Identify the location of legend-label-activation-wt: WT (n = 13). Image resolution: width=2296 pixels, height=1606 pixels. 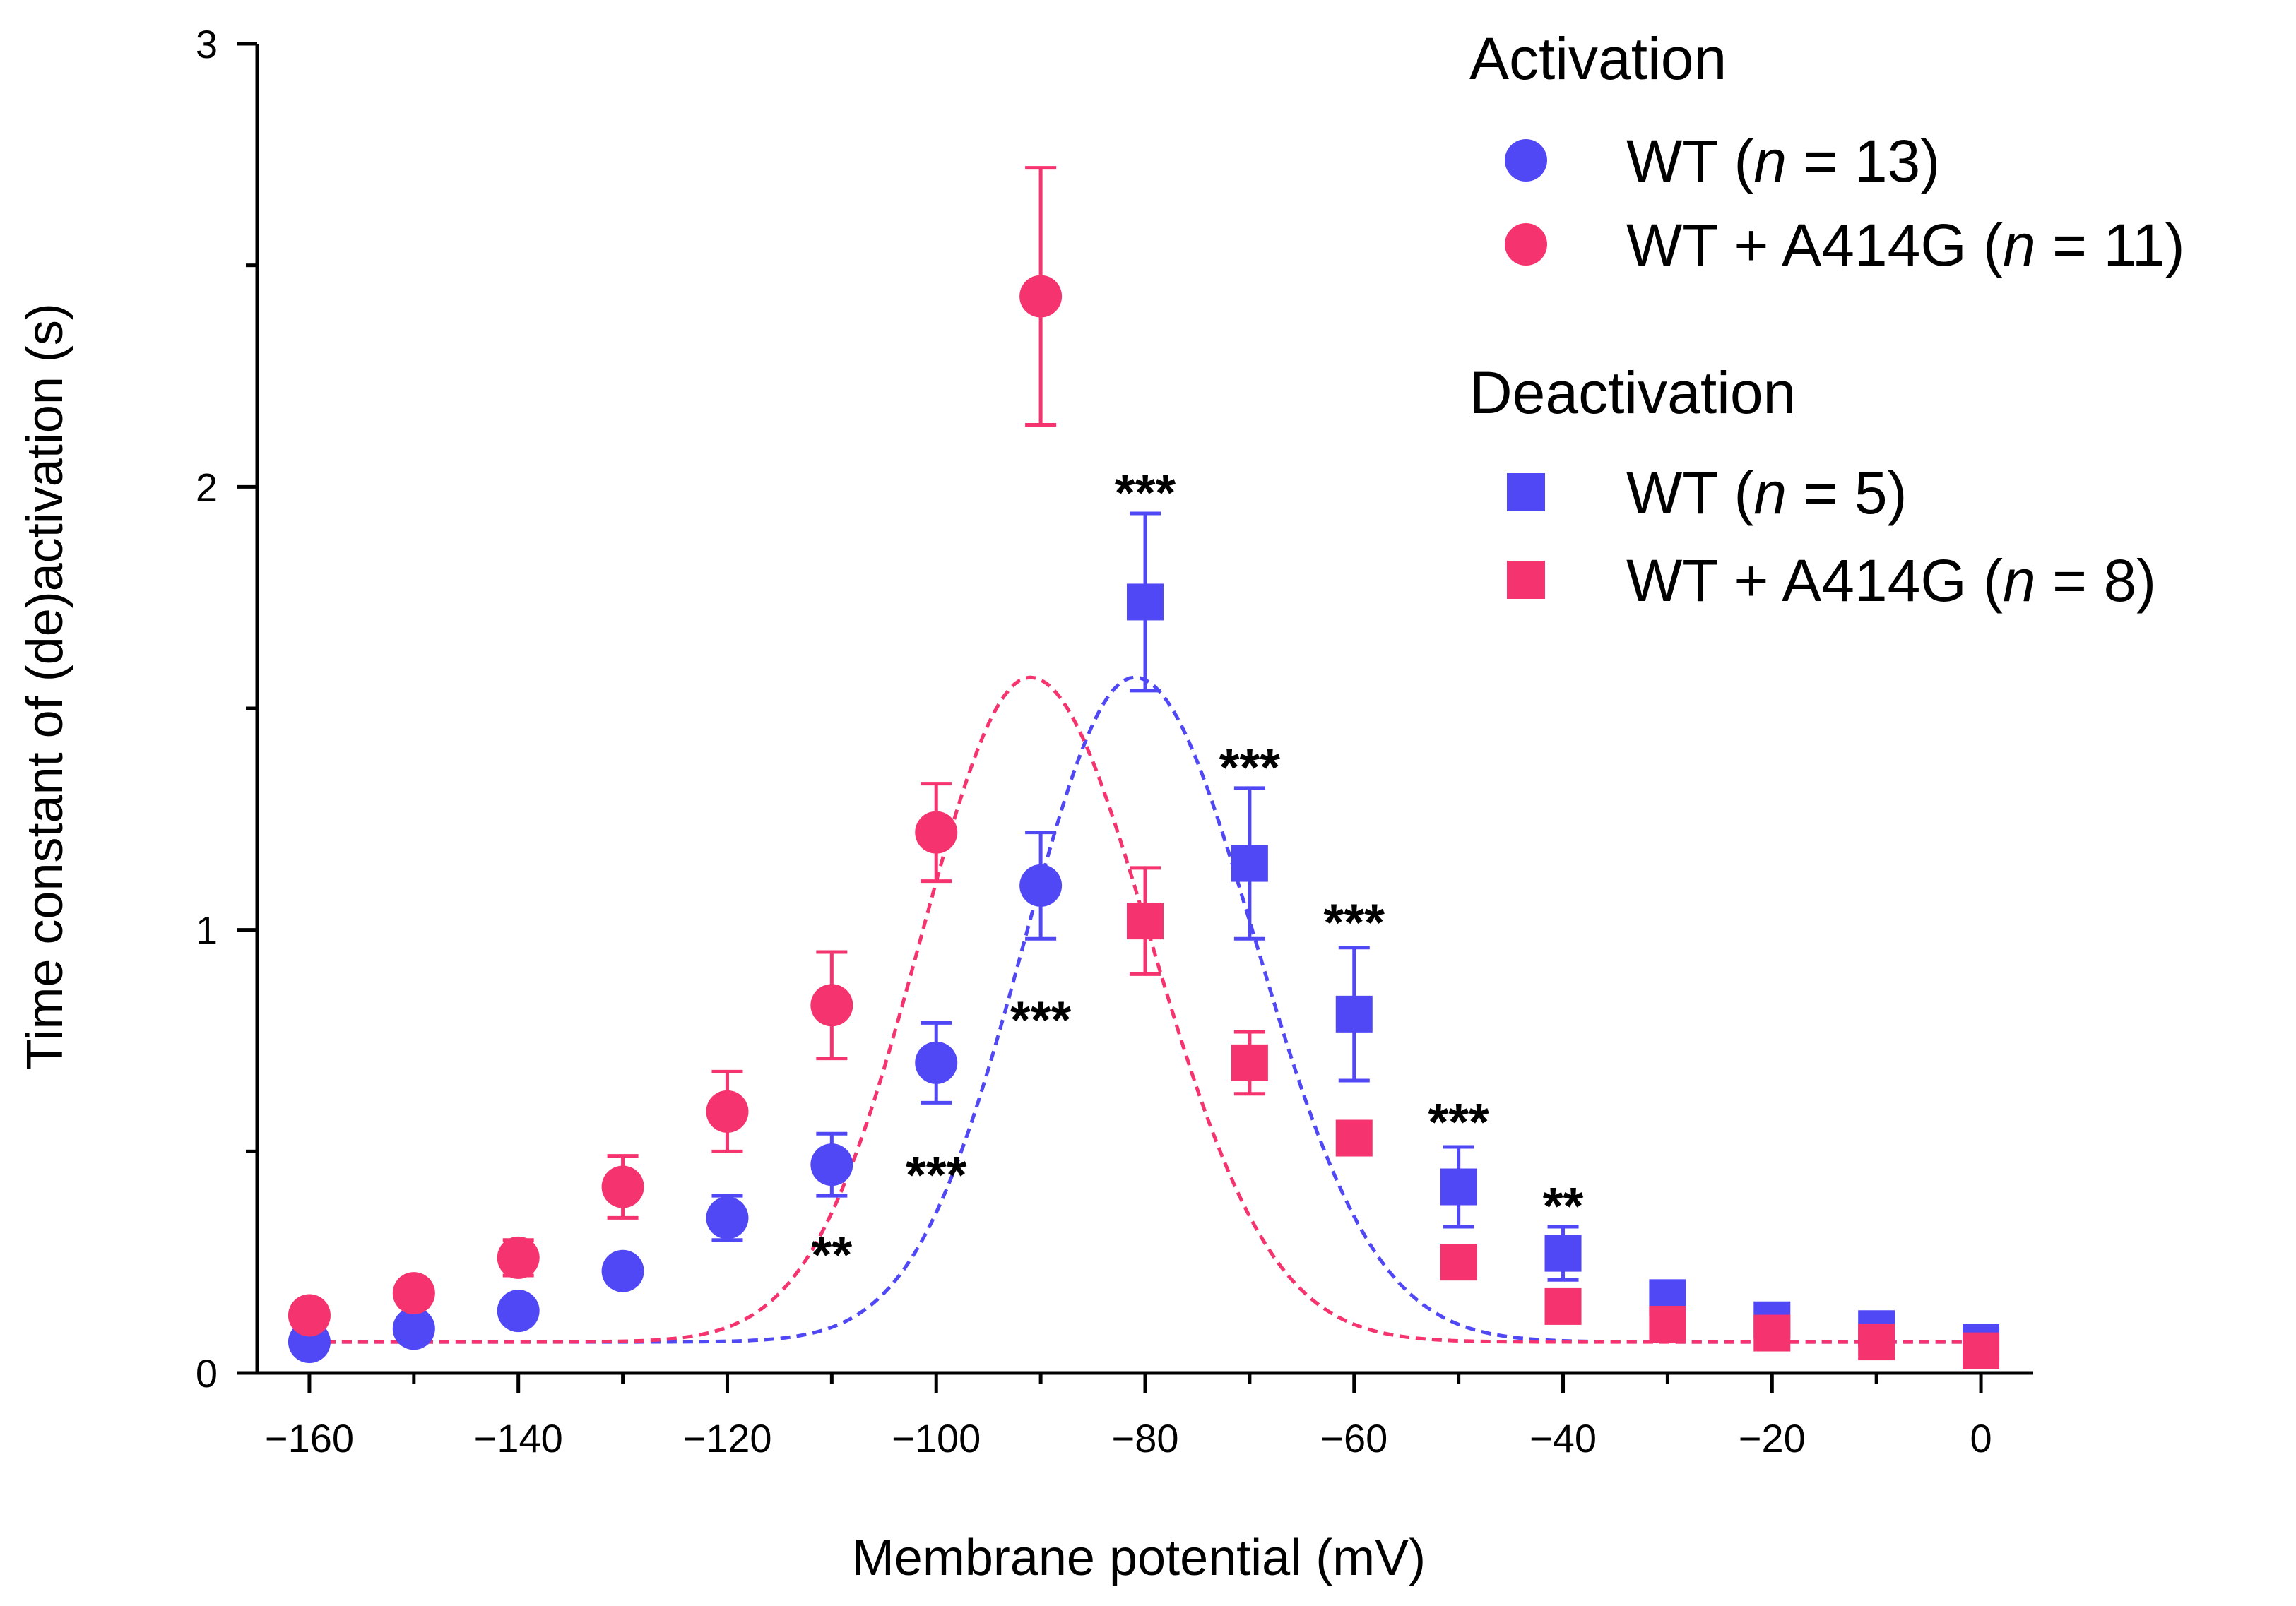
(1783, 161).